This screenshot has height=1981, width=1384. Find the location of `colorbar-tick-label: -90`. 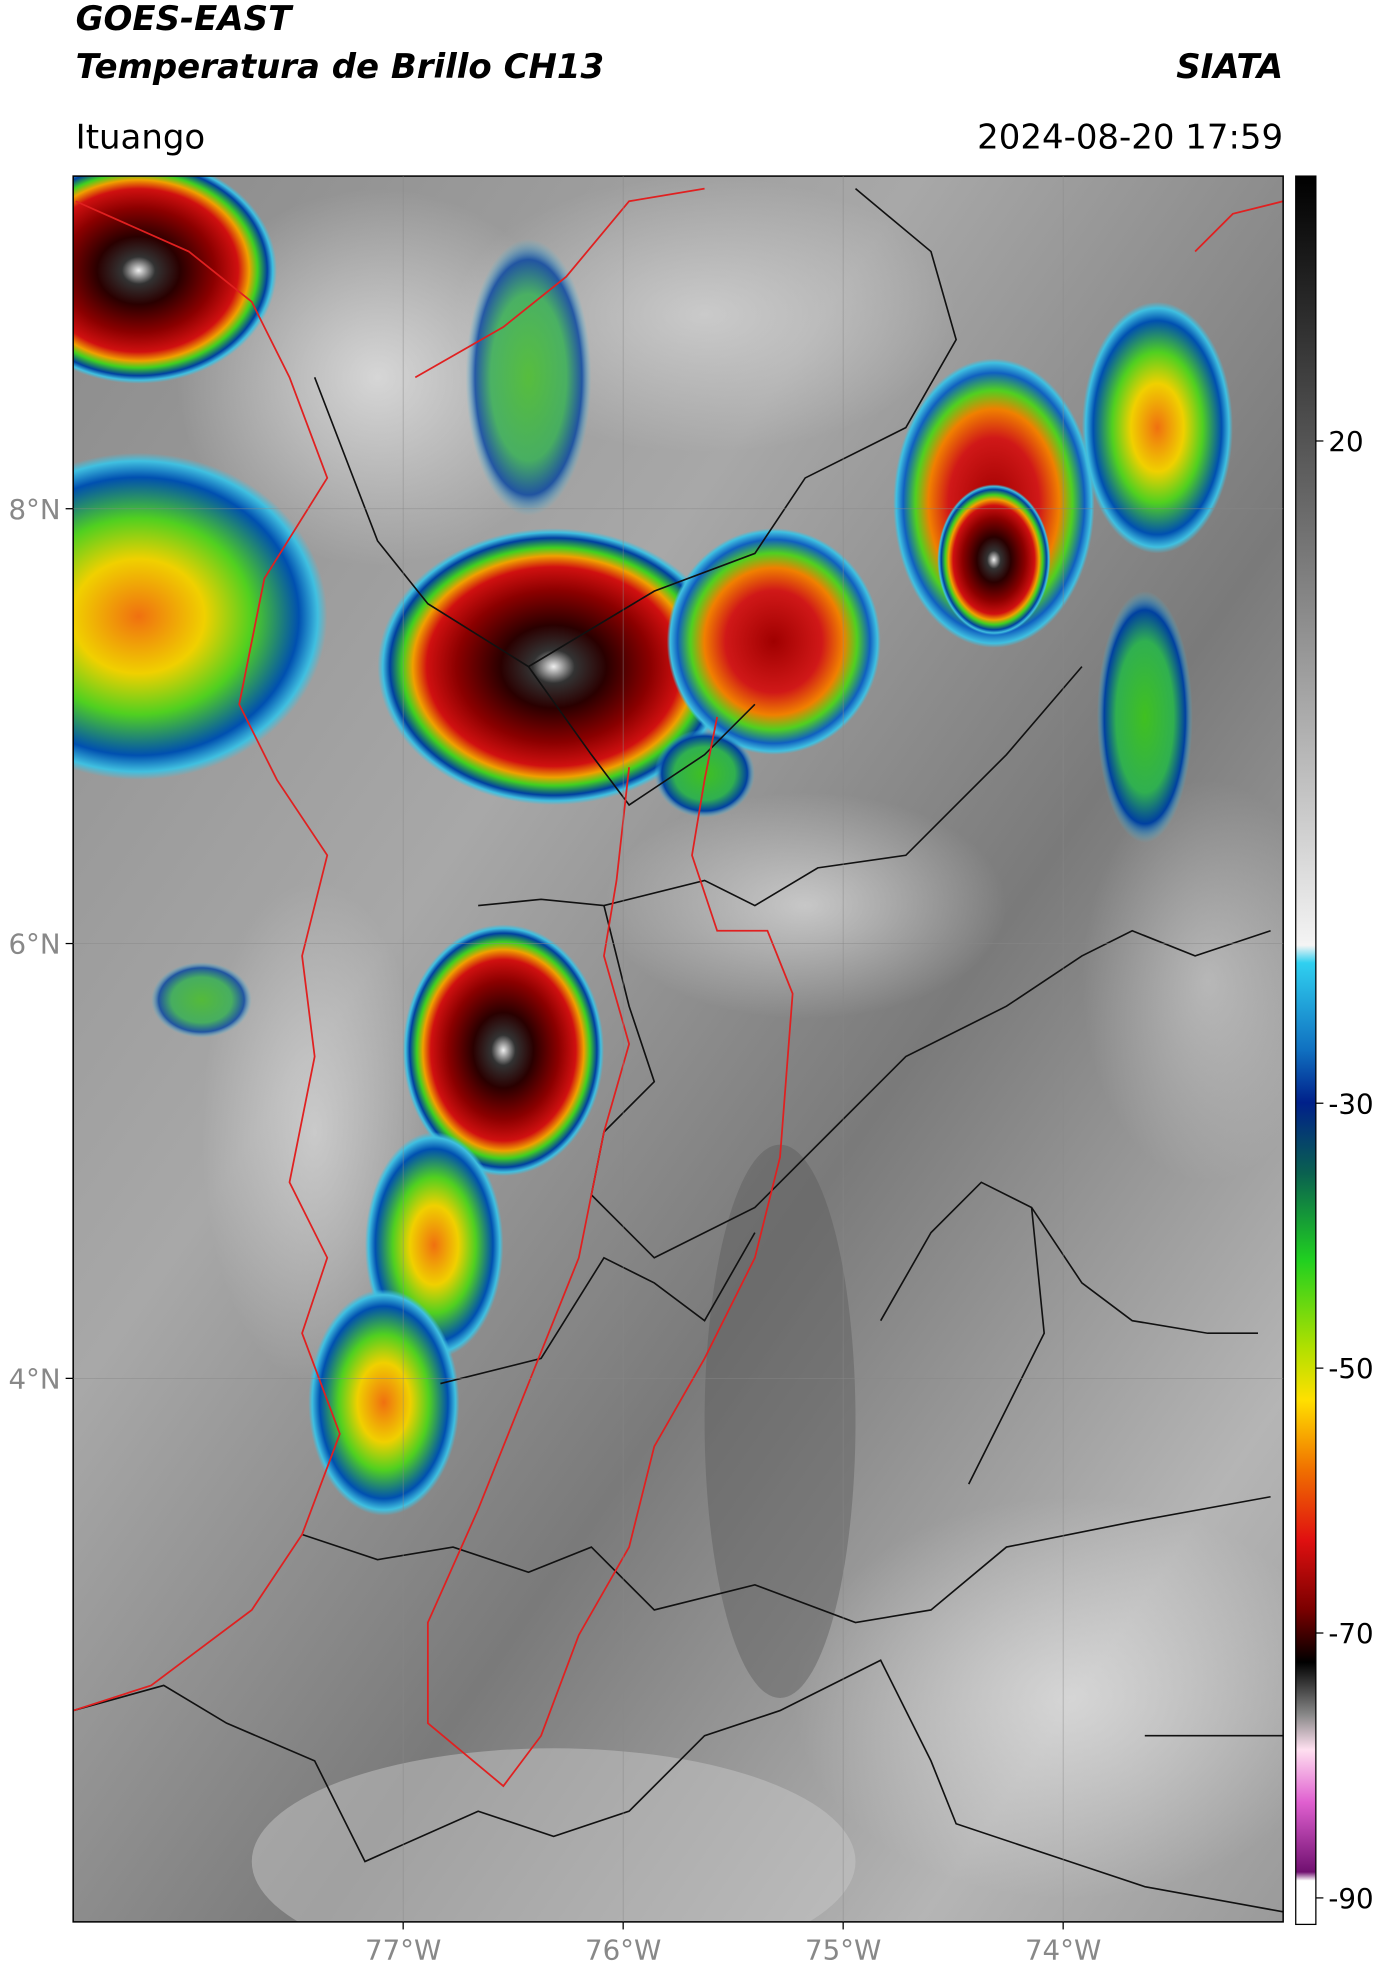

colorbar-tick-label: -90 is located at coordinates (1350, 1898).